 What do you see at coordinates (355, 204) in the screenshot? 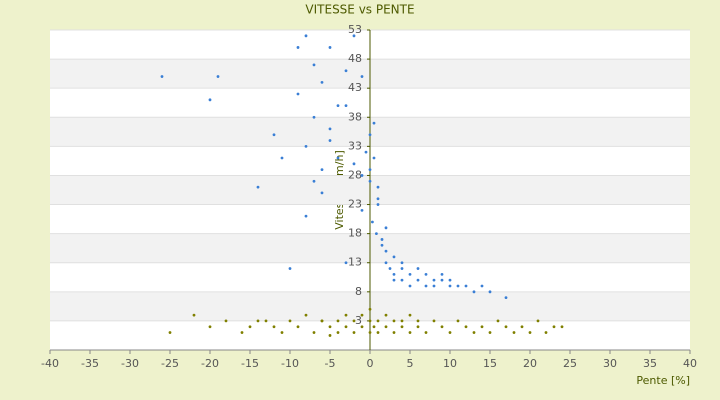
I see `y-tick-label: 23` at bounding box center [355, 204].